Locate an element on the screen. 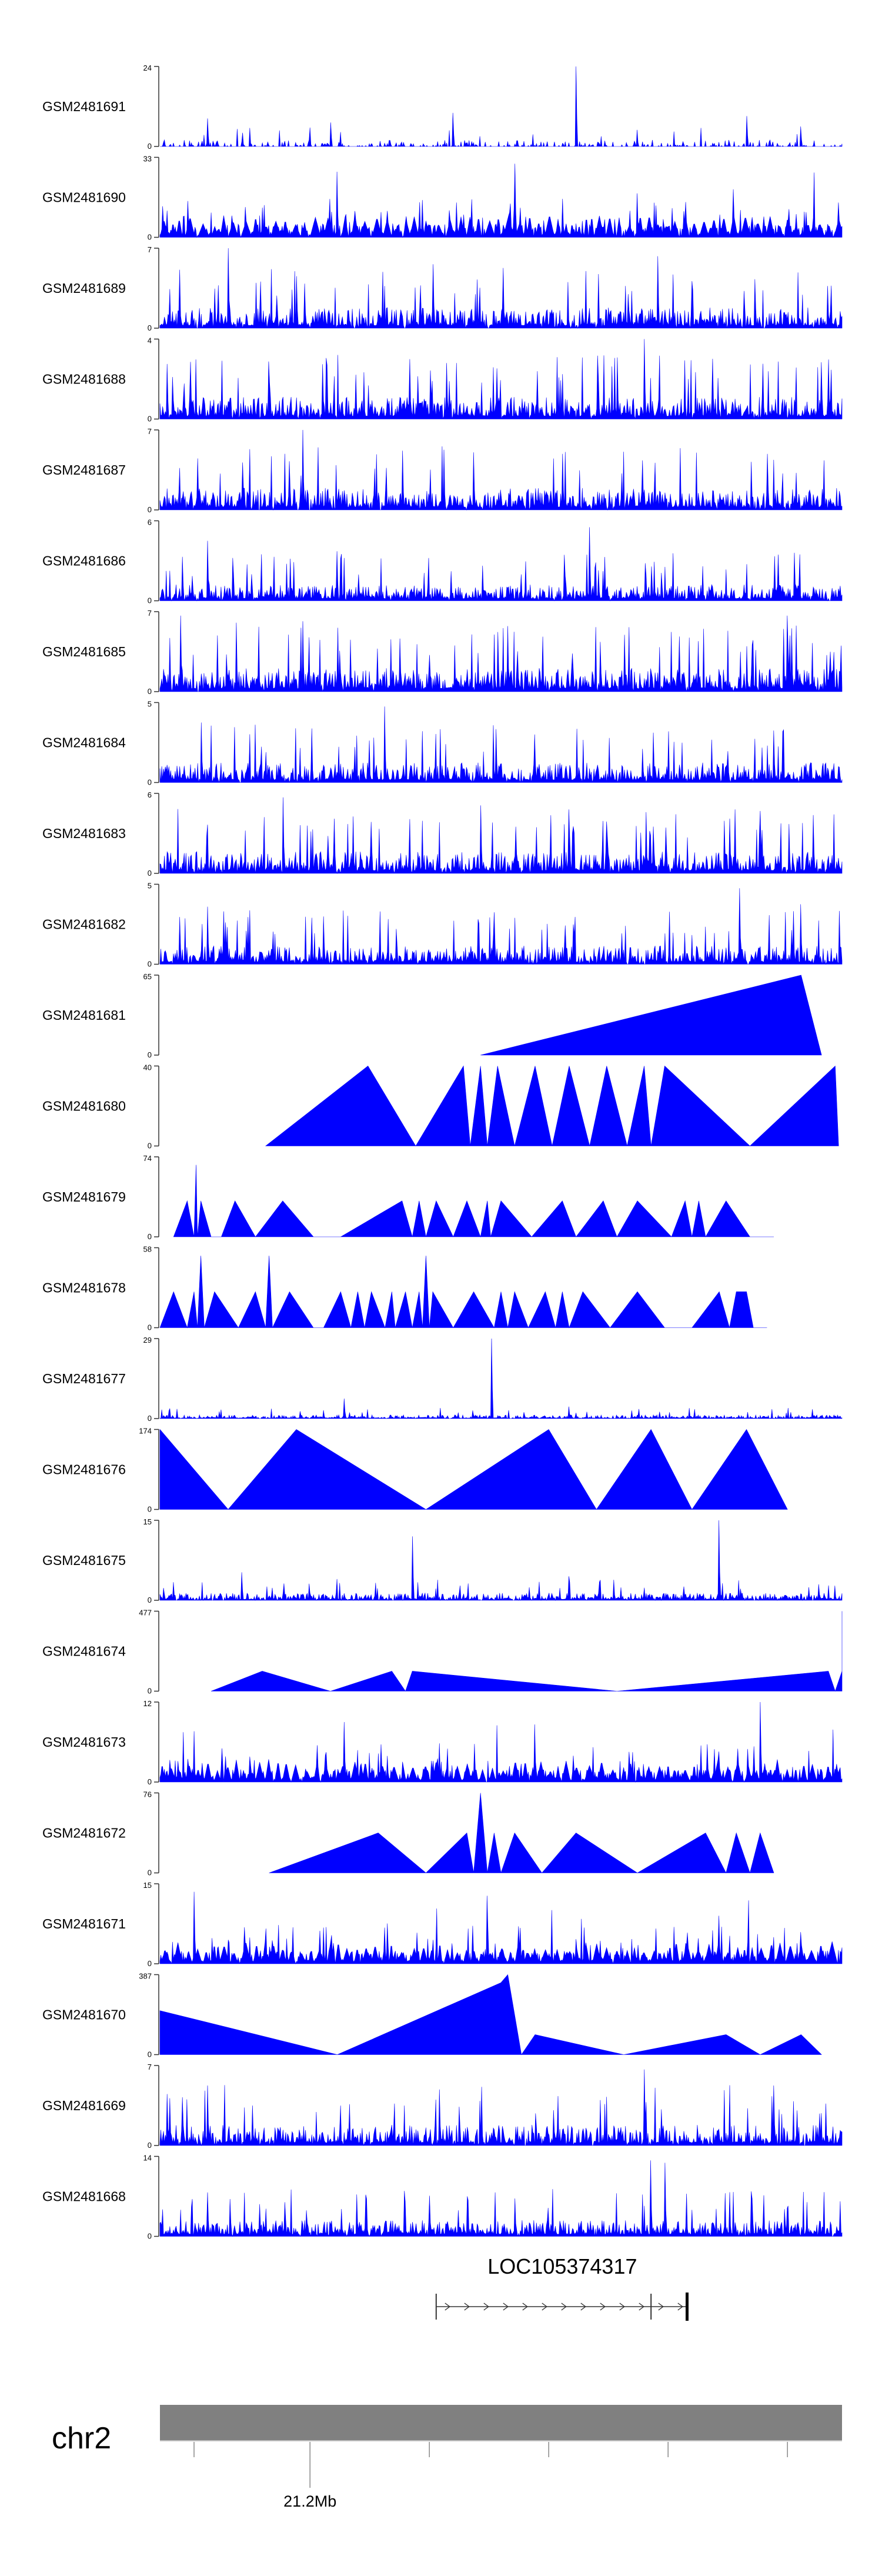 Image resolution: width=882 pixels, height=2576 pixels. track-GSM2481676: GSM2481676 174 0 is located at coordinates (415, 1470).